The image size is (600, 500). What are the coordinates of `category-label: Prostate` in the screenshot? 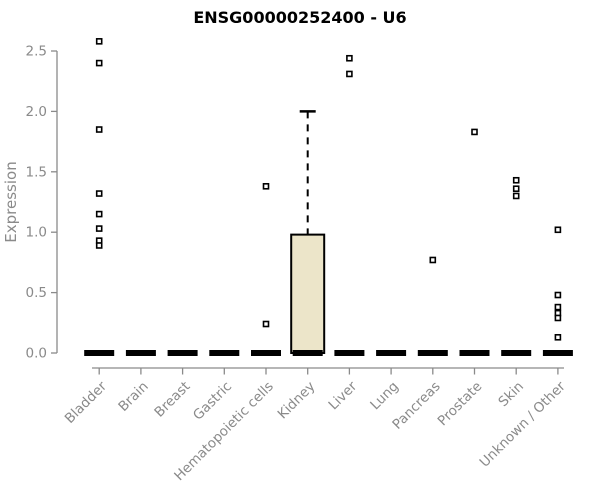 It's located at (460, 404).